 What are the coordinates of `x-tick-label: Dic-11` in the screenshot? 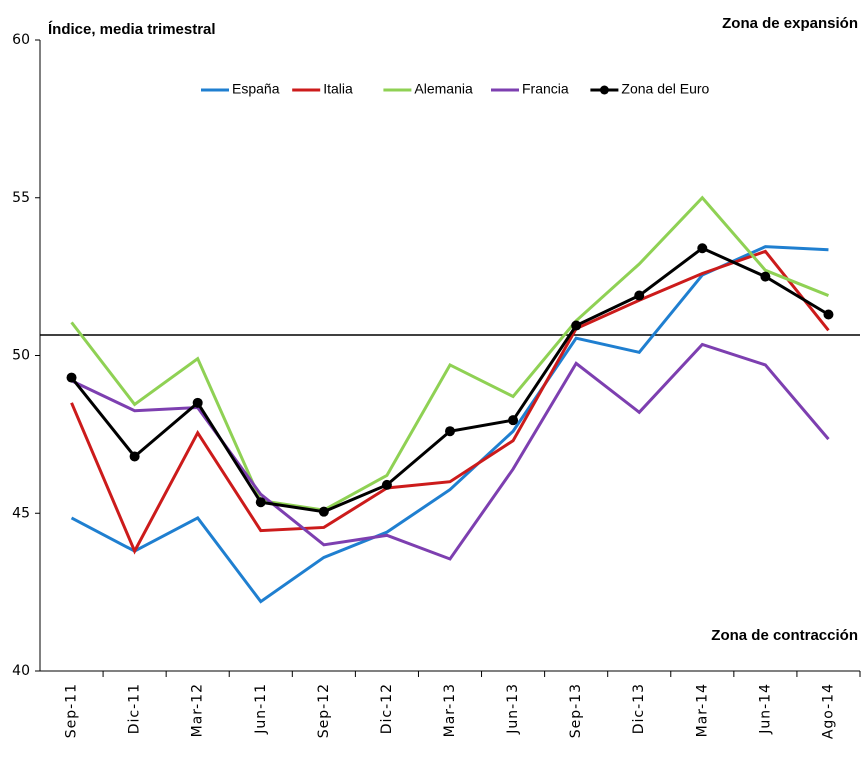 It's located at (135, 708).